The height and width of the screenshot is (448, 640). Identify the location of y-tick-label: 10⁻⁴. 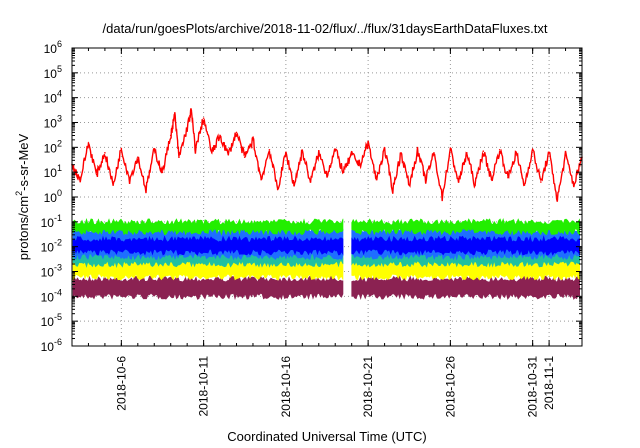
(51, 295).